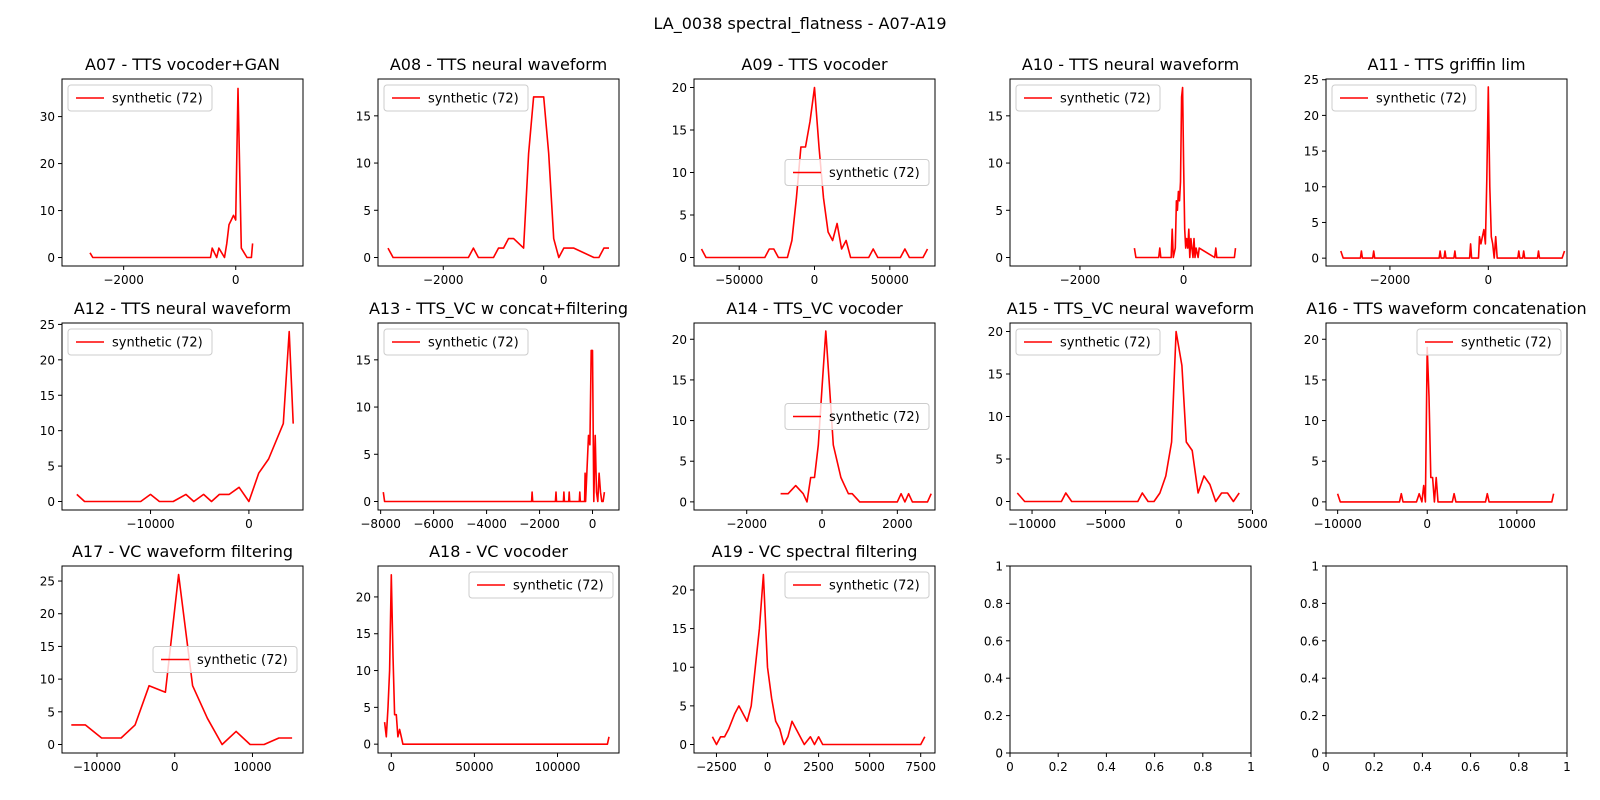  Describe the element at coordinates (558, 767) in the screenshot. I see `x-tick-label: 100000` at that location.